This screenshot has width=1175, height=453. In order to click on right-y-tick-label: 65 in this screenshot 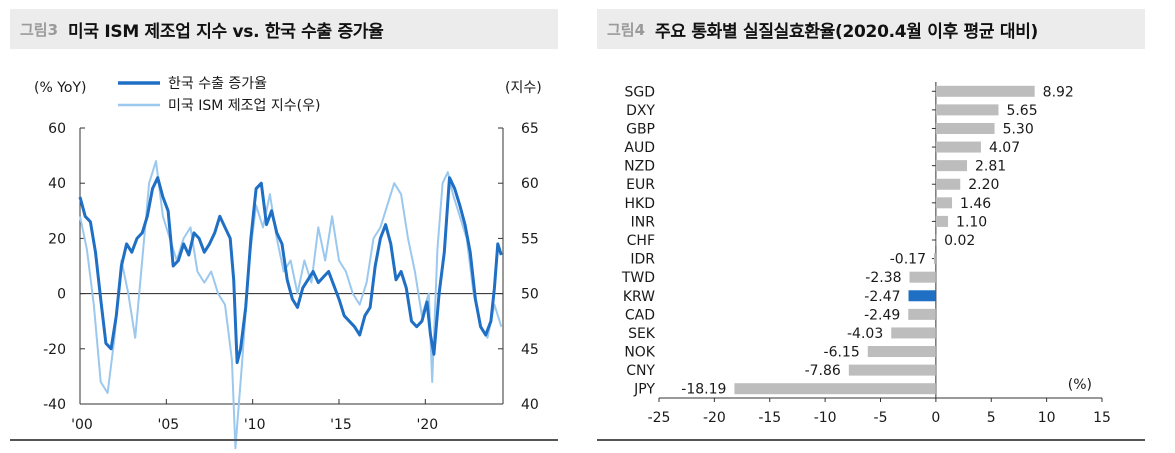, I will do `click(530, 129)`.